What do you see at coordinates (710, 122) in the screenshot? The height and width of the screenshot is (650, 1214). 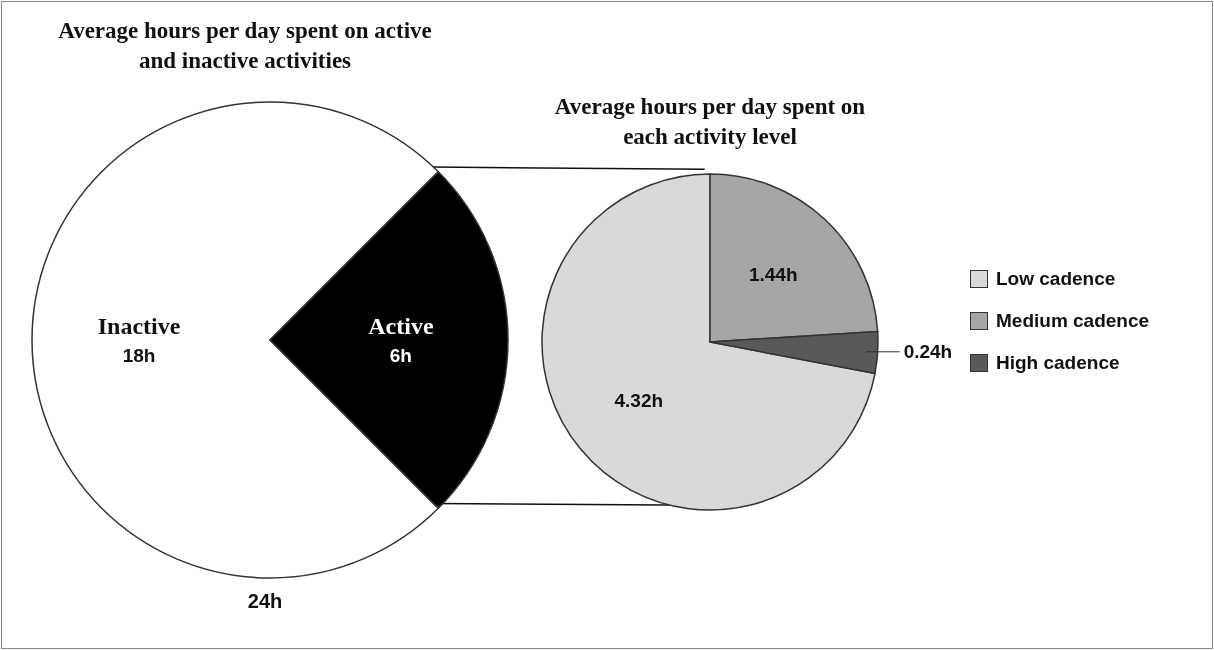 I see `chart-title: Average hours per day spent on each activity level` at bounding box center [710, 122].